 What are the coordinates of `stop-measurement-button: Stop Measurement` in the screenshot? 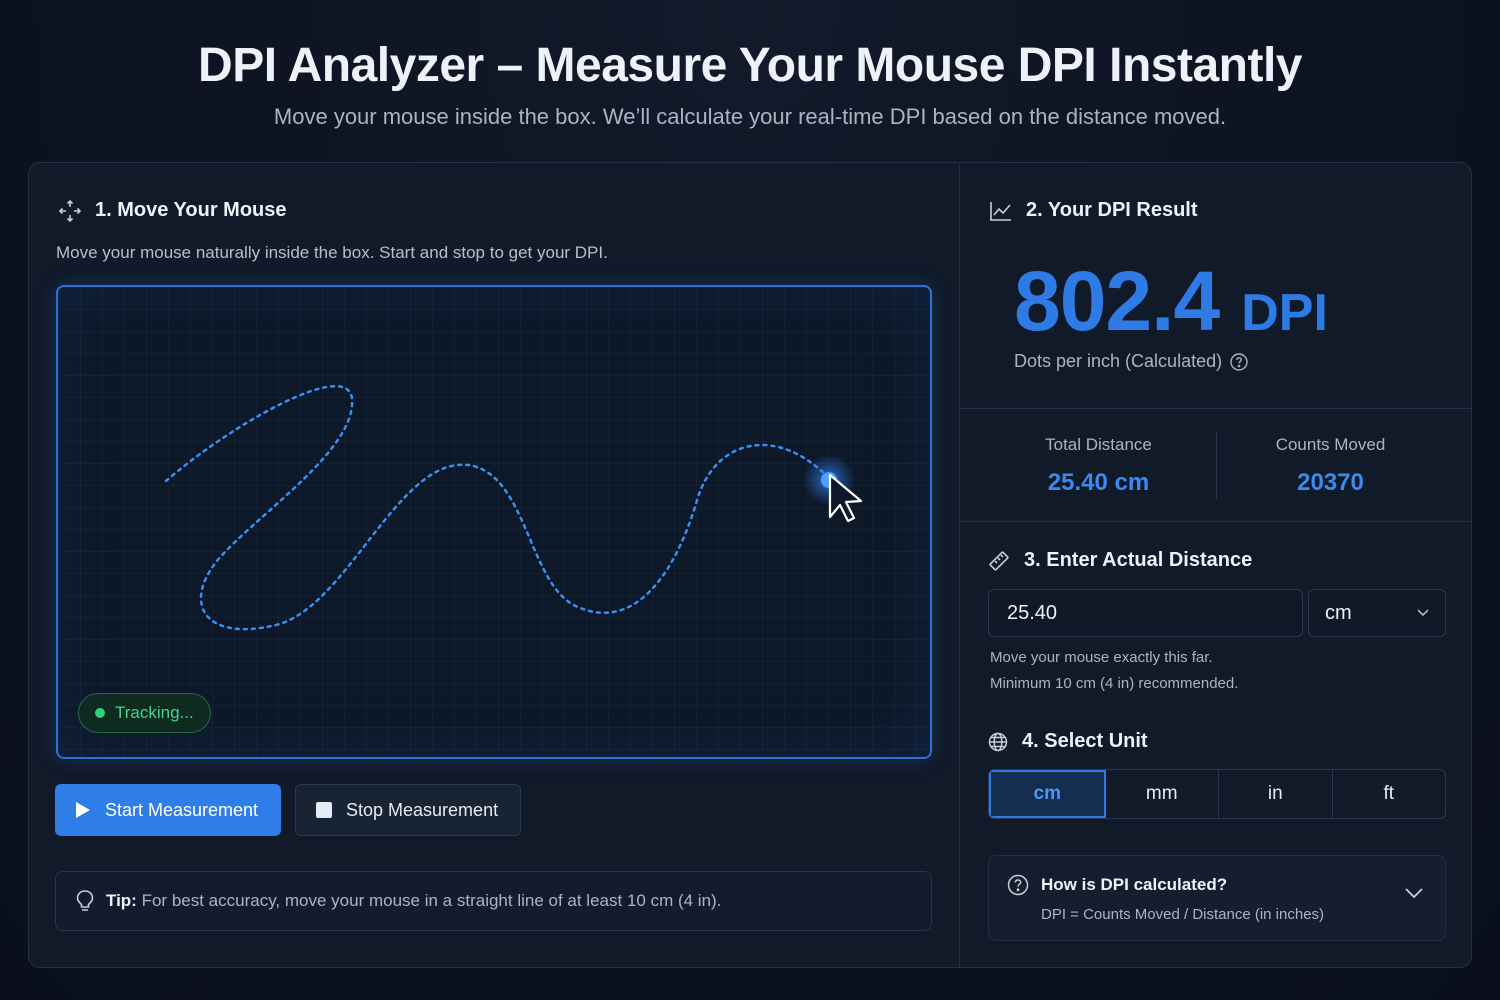 It's located at (408, 810).